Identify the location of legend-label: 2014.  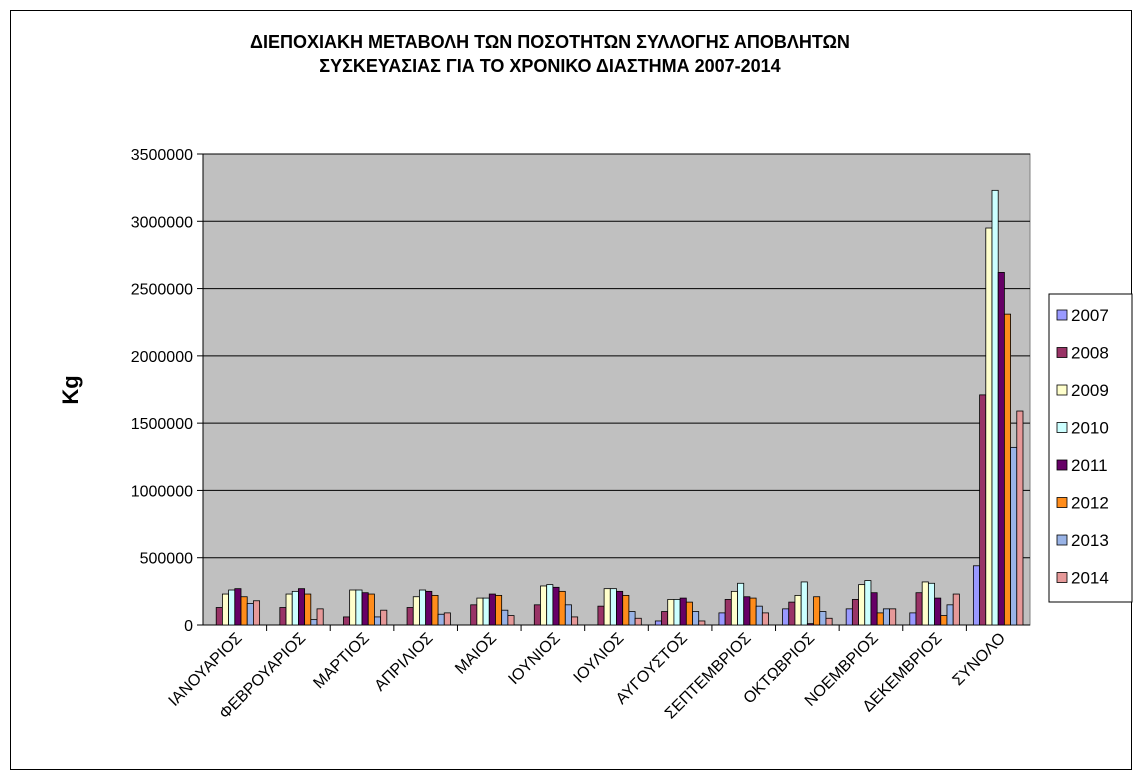
(1090, 578).